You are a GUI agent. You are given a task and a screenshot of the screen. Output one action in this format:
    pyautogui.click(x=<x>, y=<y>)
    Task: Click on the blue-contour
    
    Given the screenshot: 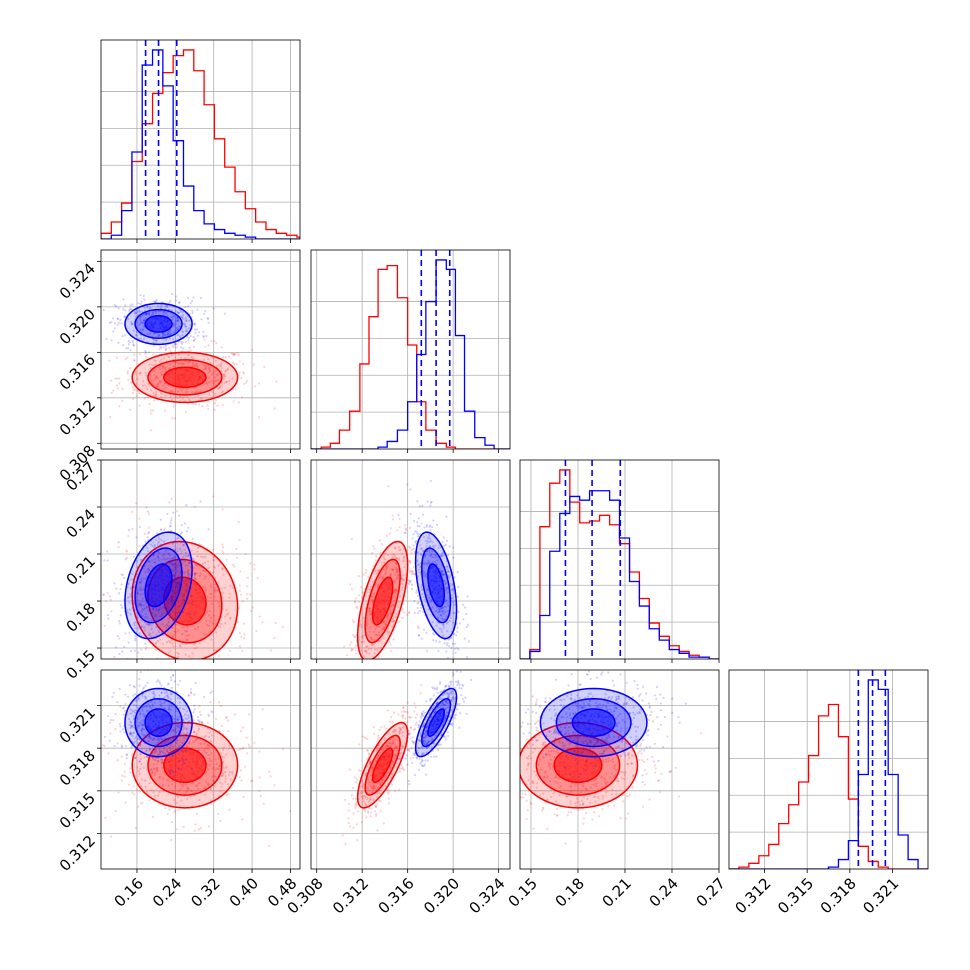 What is the action you would take?
    pyautogui.click(x=436, y=585)
    